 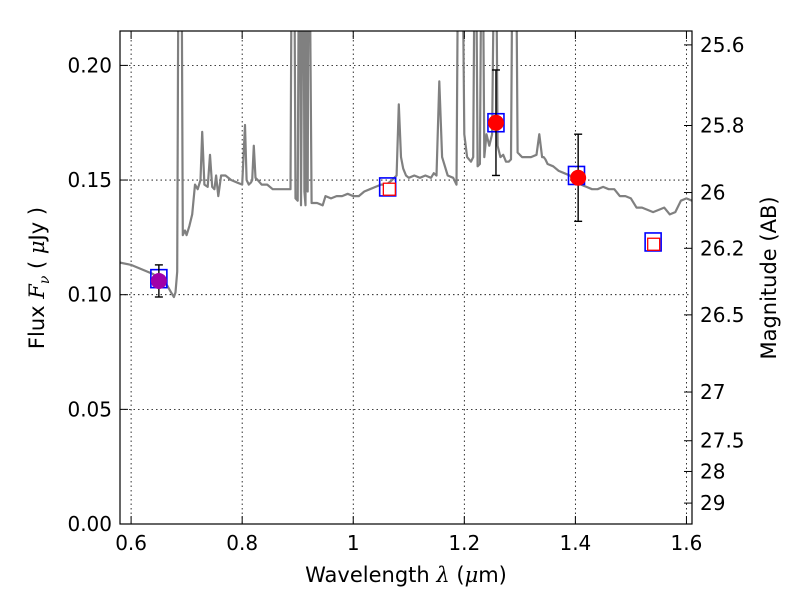 I want to click on mag-tick-label: 25.6, so click(x=722, y=45).